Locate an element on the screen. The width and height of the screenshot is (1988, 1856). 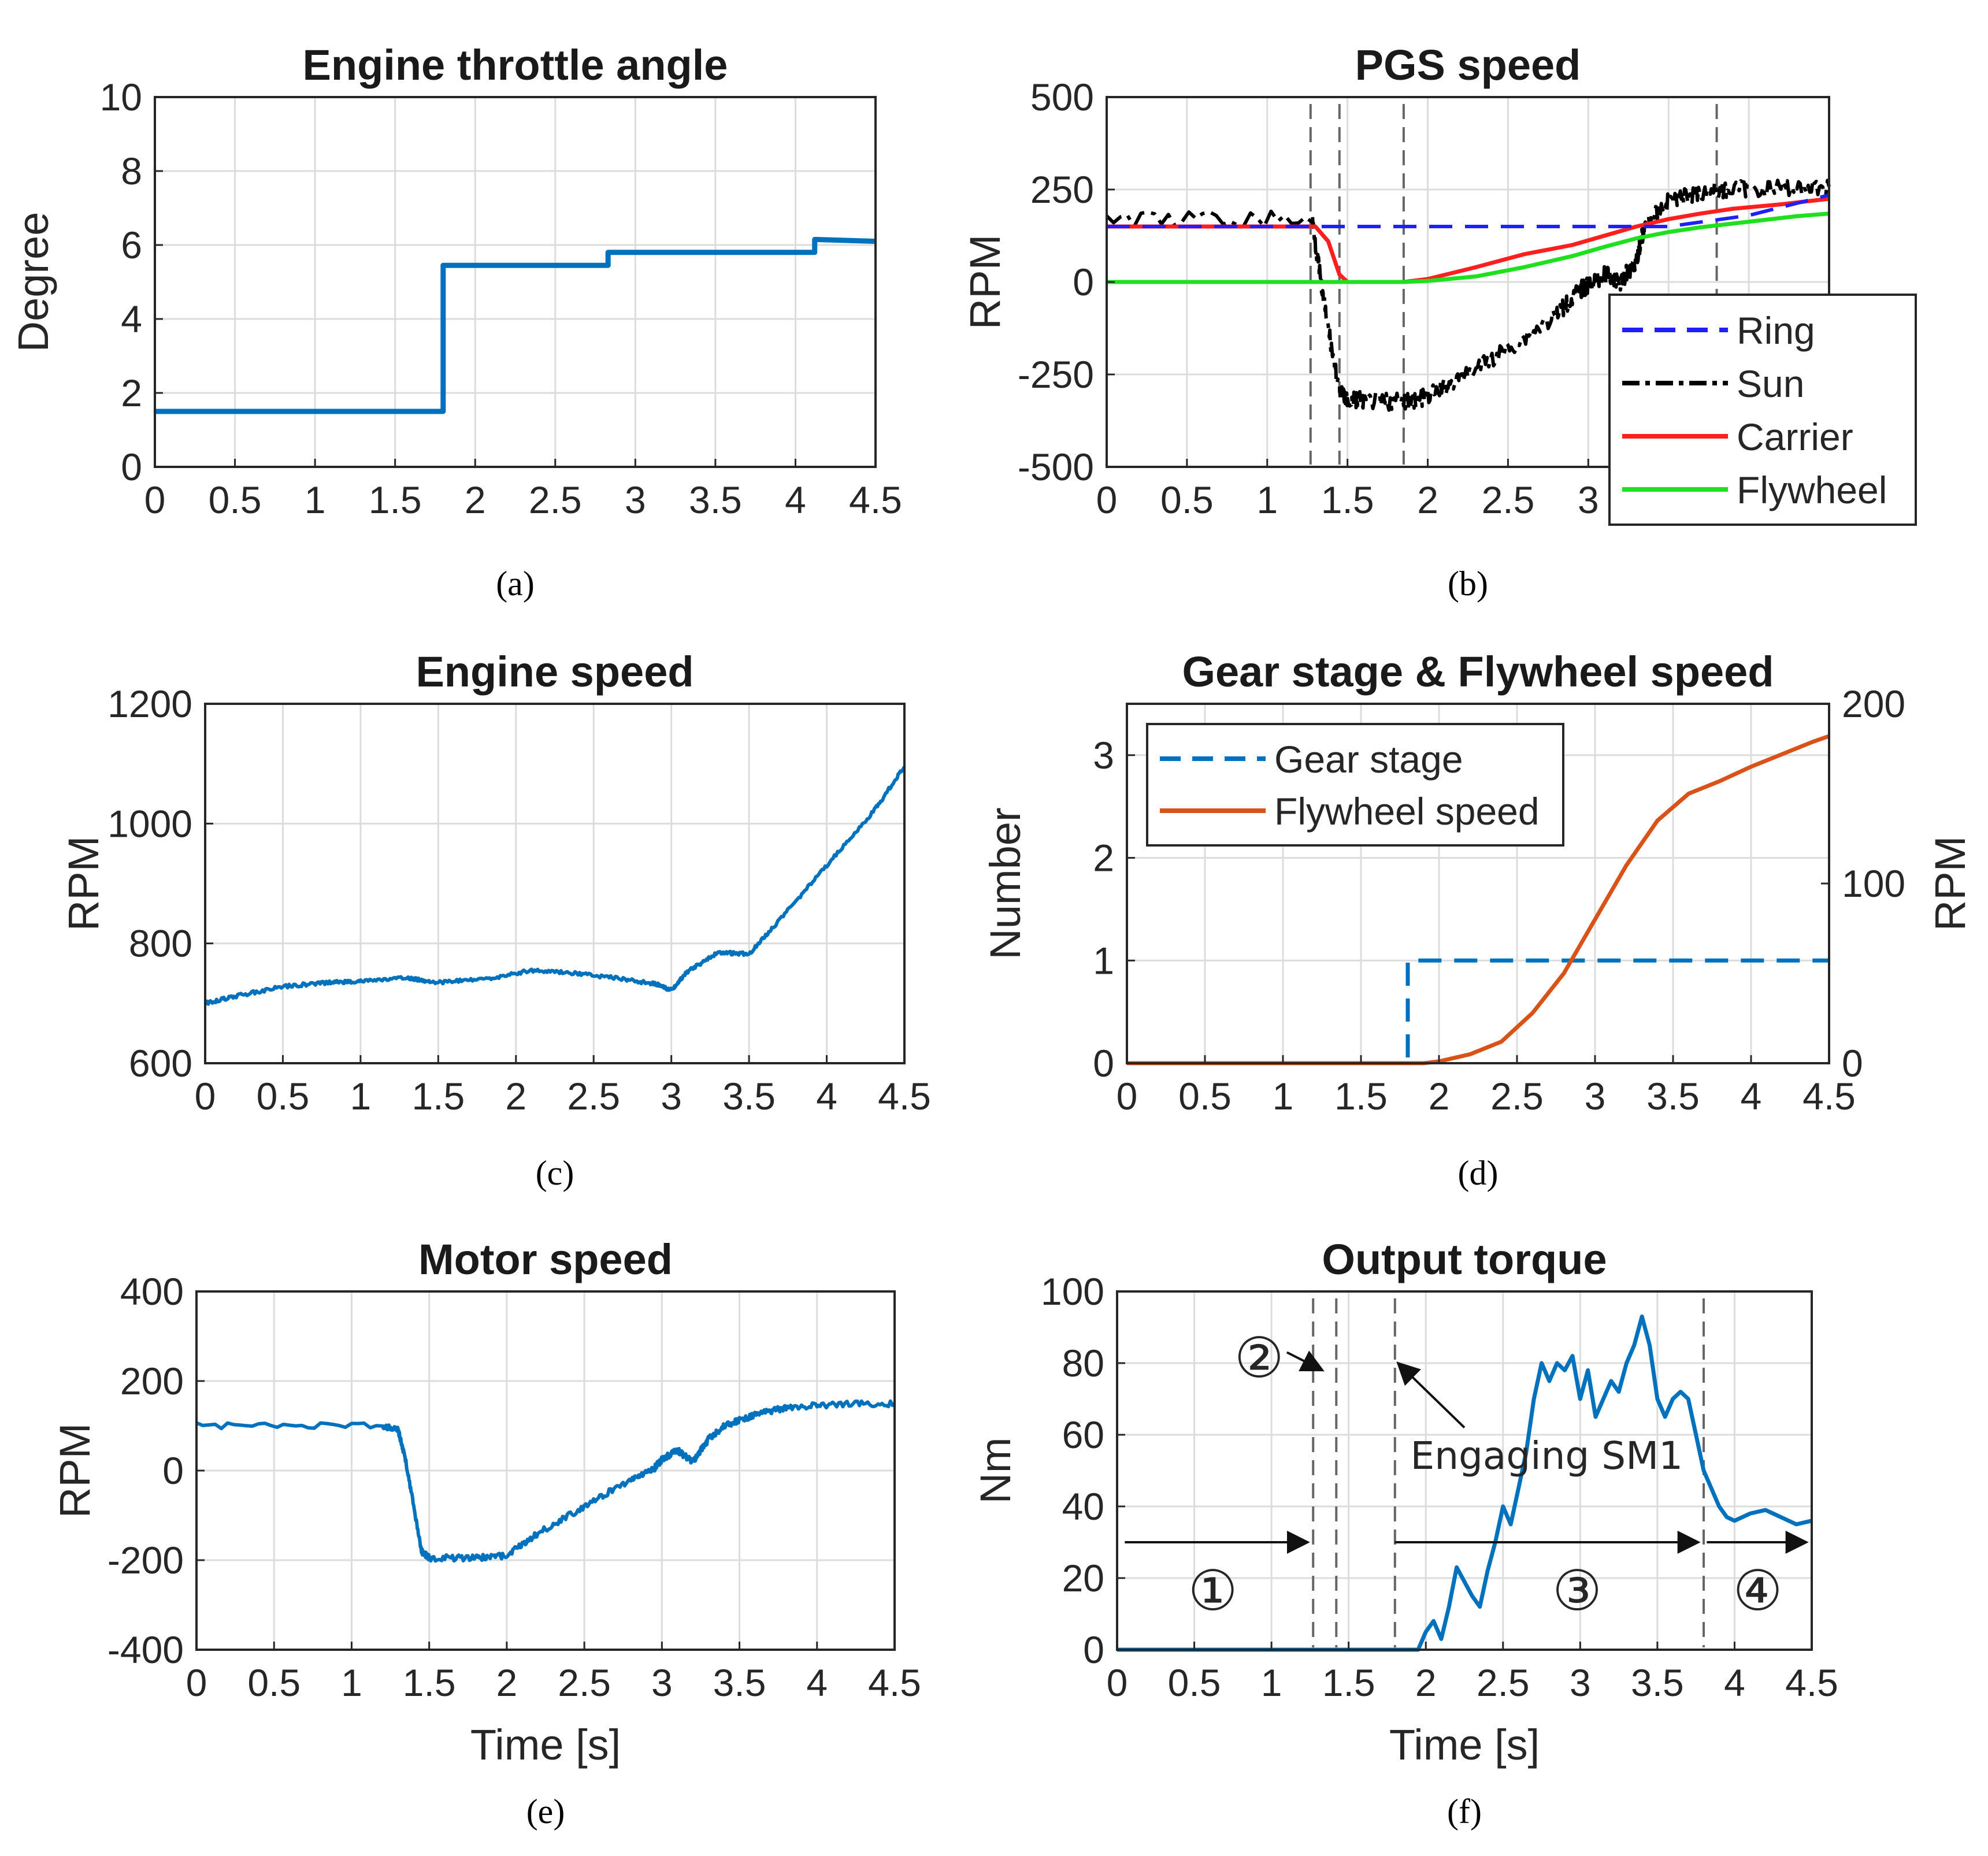
chart-title: Gear stage & Flywheel speed is located at coordinates (1478, 672).